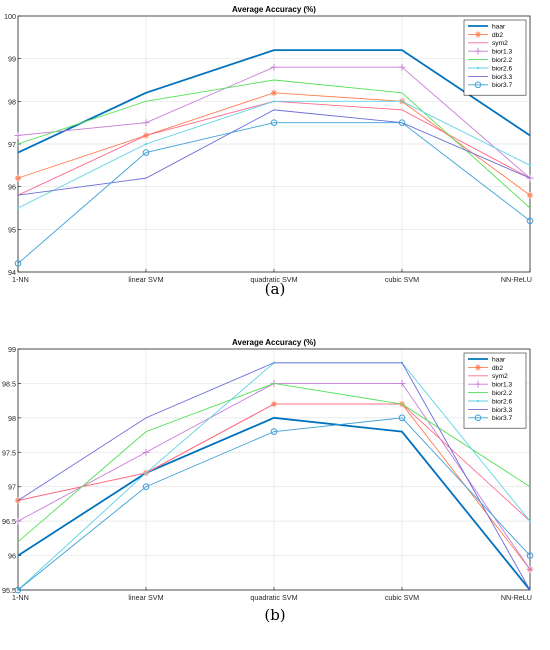  I want to click on y-tick-label: 96.5, so click(9, 521).